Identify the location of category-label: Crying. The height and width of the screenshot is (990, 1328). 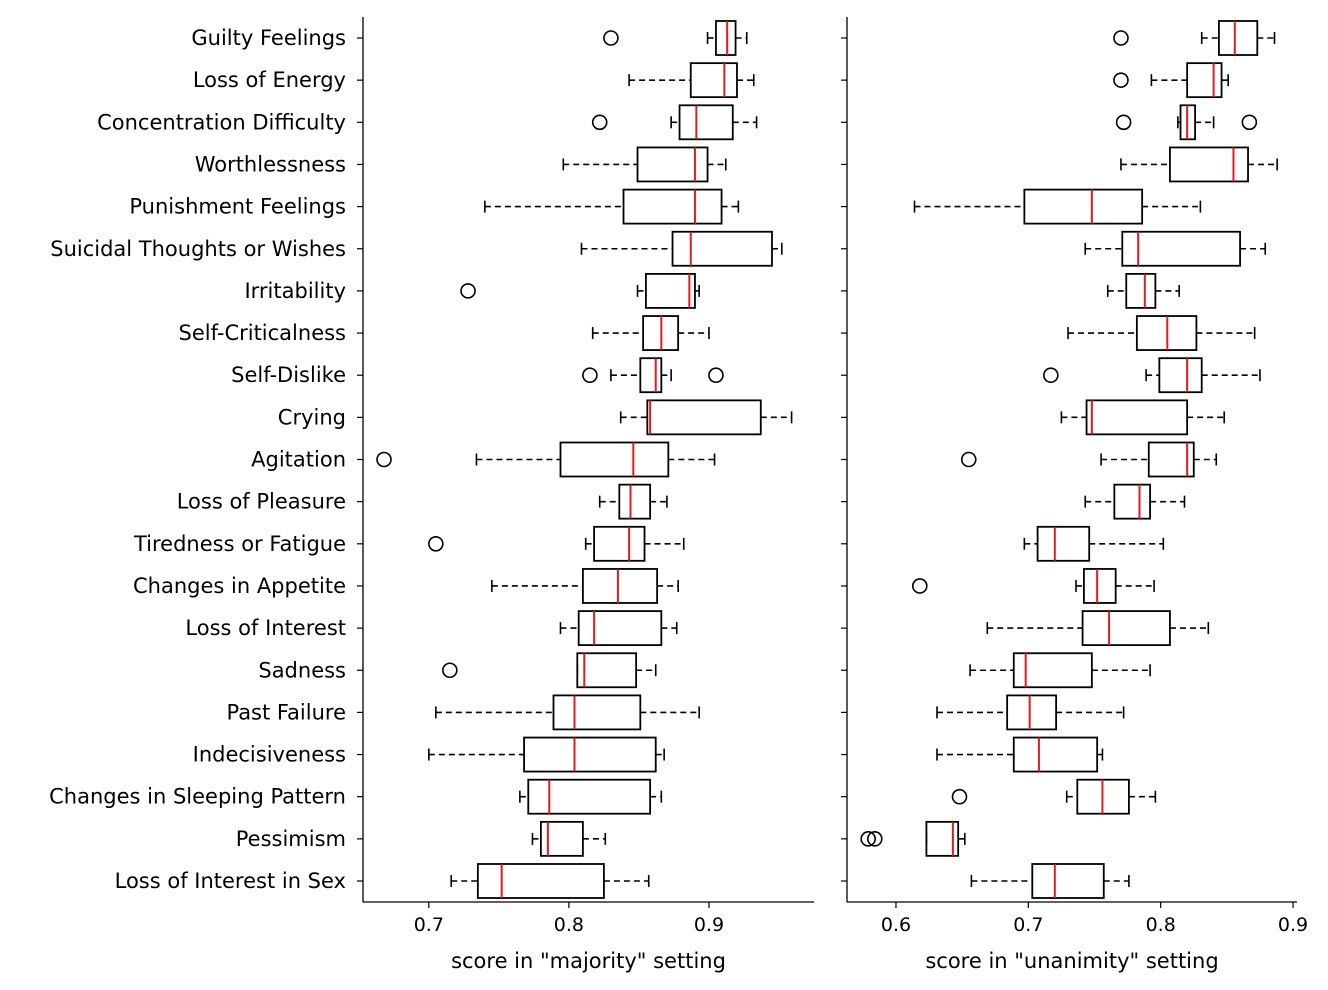
(312, 417).